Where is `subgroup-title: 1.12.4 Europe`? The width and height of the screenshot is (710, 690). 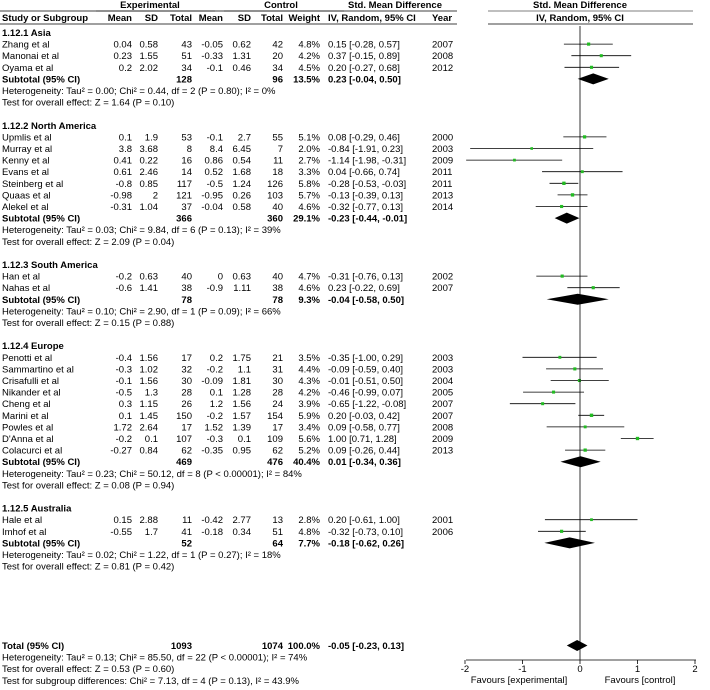
subgroup-title: 1.12.4 Europe is located at coordinates (33, 346).